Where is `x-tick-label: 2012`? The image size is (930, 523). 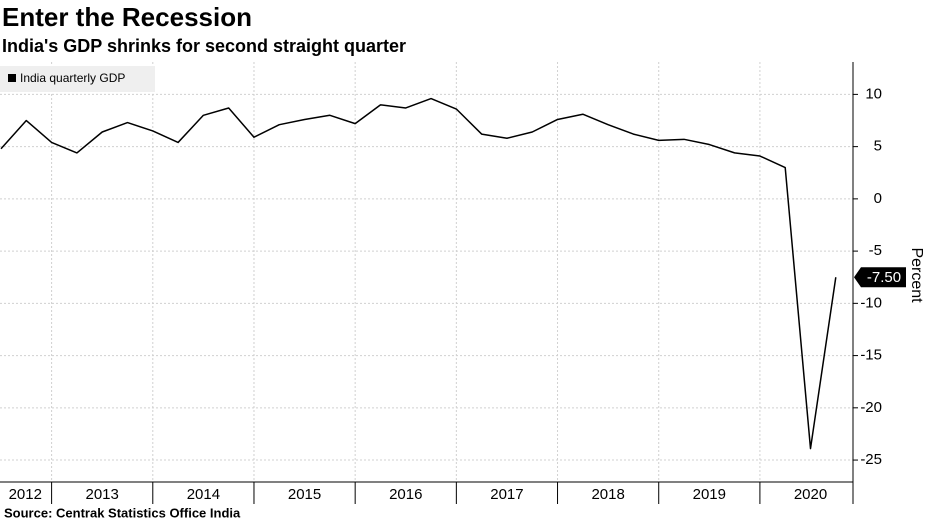
x-tick-label: 2012 is located at coordinates (25, 494).